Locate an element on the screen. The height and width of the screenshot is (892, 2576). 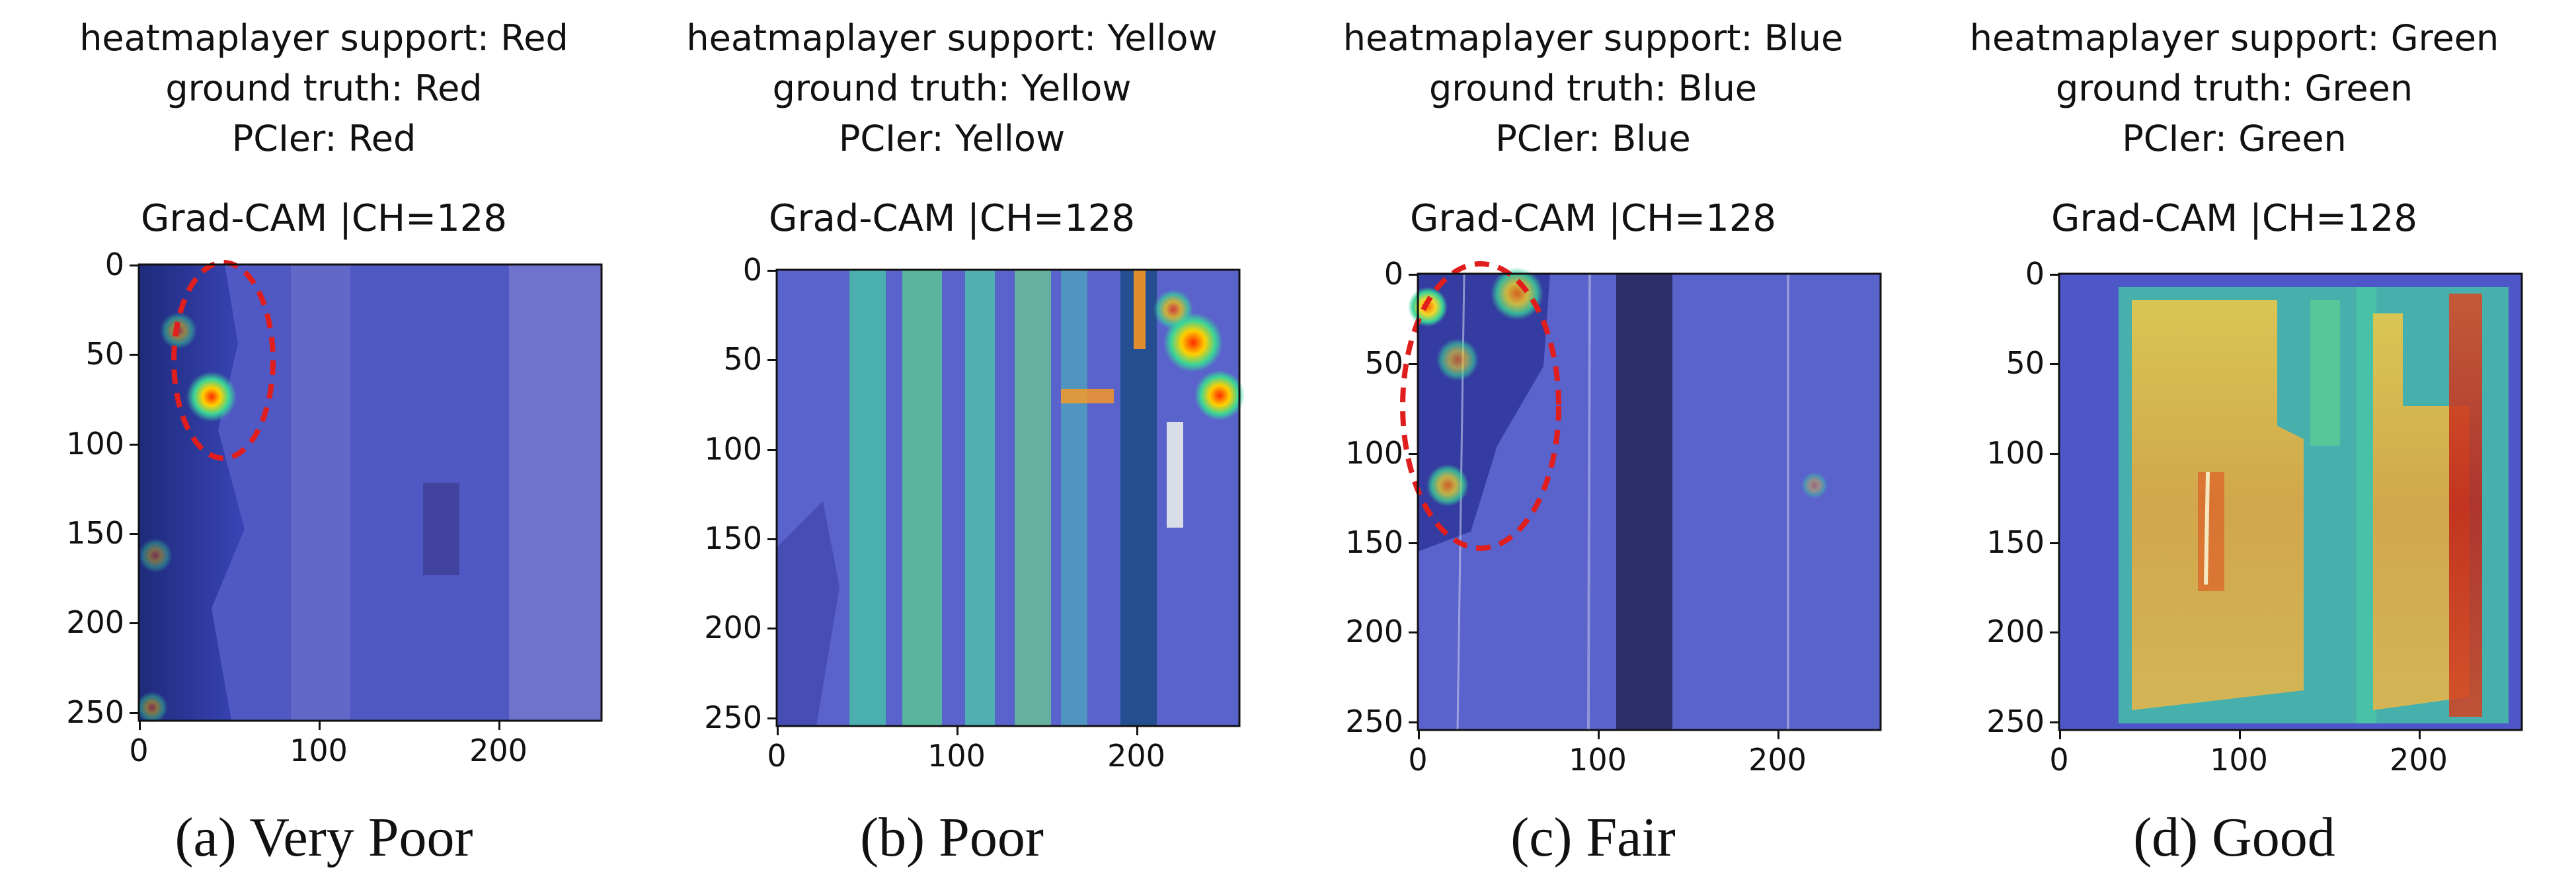
header-ground-truth: ground truth: Green is located at coordinates (2234, 88).